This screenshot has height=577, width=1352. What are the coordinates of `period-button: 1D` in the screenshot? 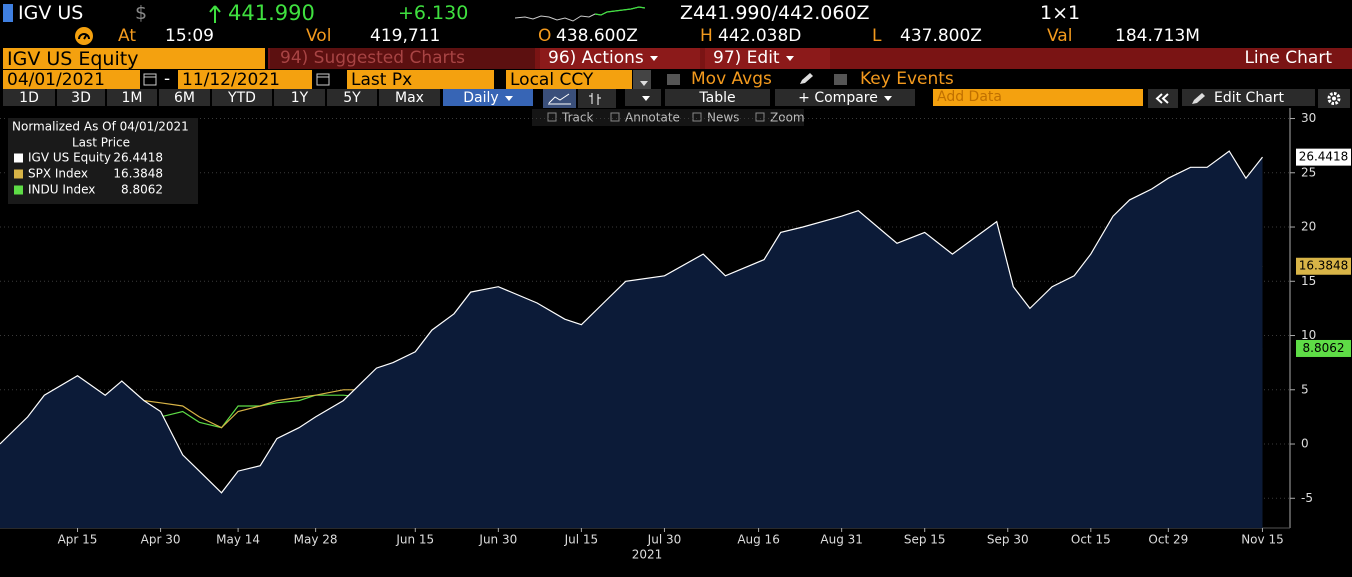 It's located at (29, 97).